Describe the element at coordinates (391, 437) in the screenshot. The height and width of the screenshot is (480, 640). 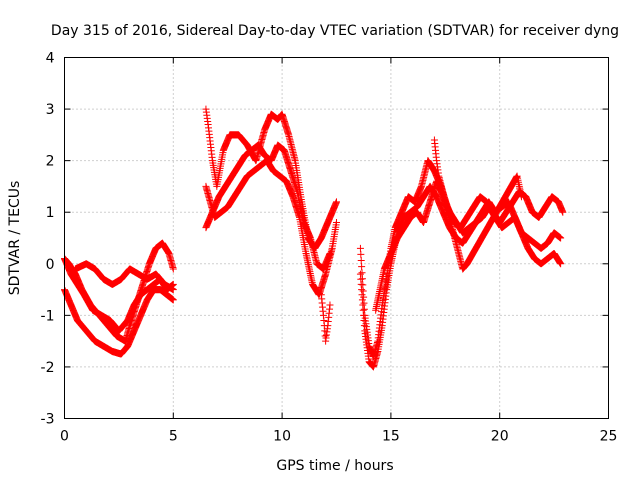
I see `x-tick-label: 15` at that location.